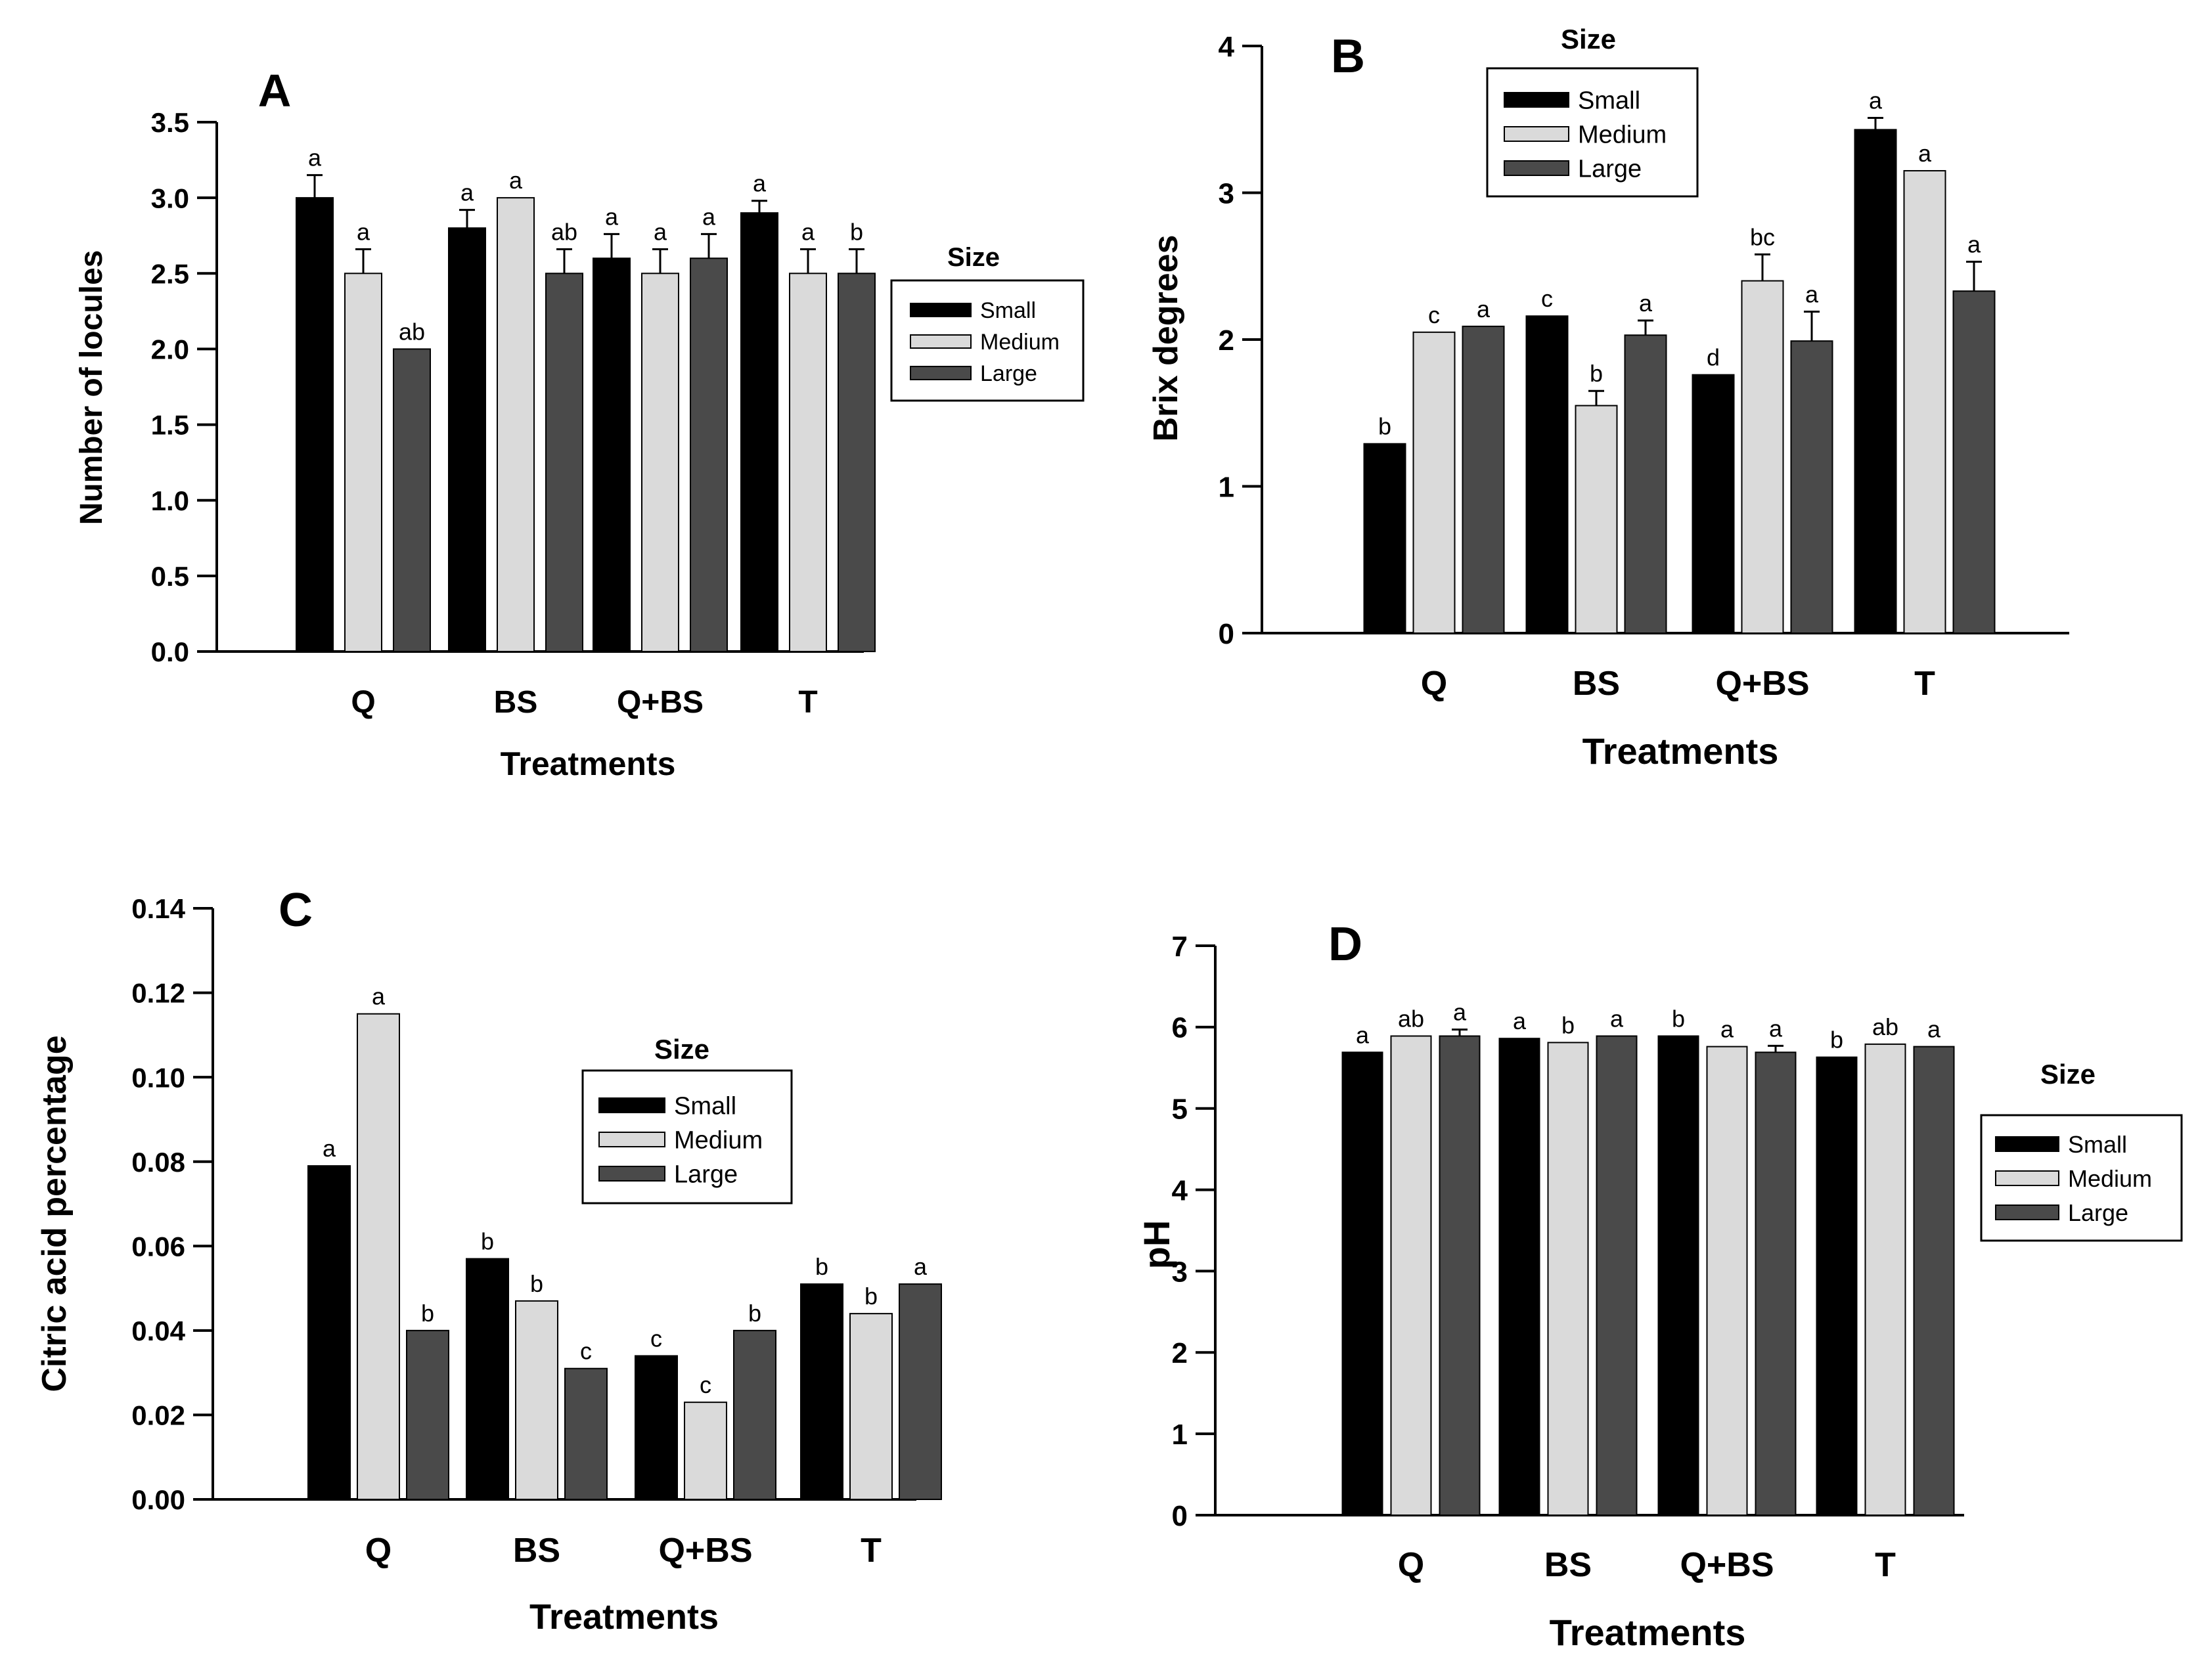  Describe the element at coordinates (1180, 1110) in the screenshot. I see `y-tick-label: 5` at that location.